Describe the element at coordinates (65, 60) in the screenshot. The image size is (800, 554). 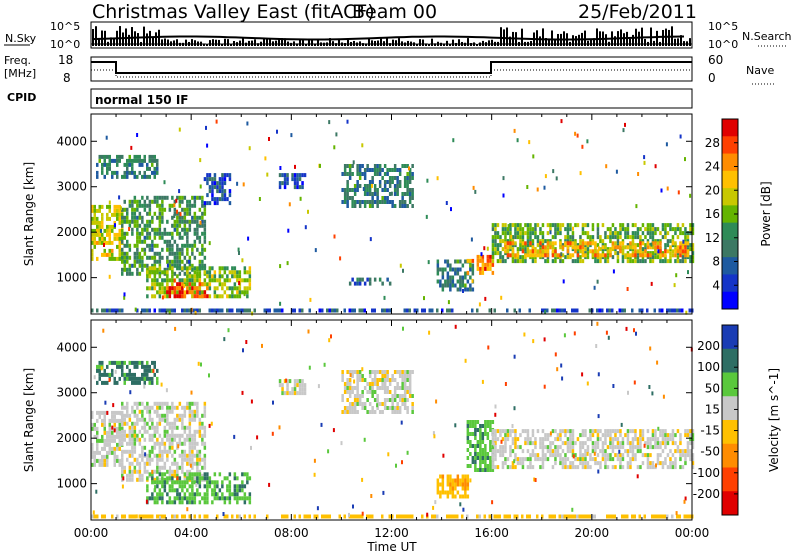
I see `freq-left-tick-top: 18` at that location.